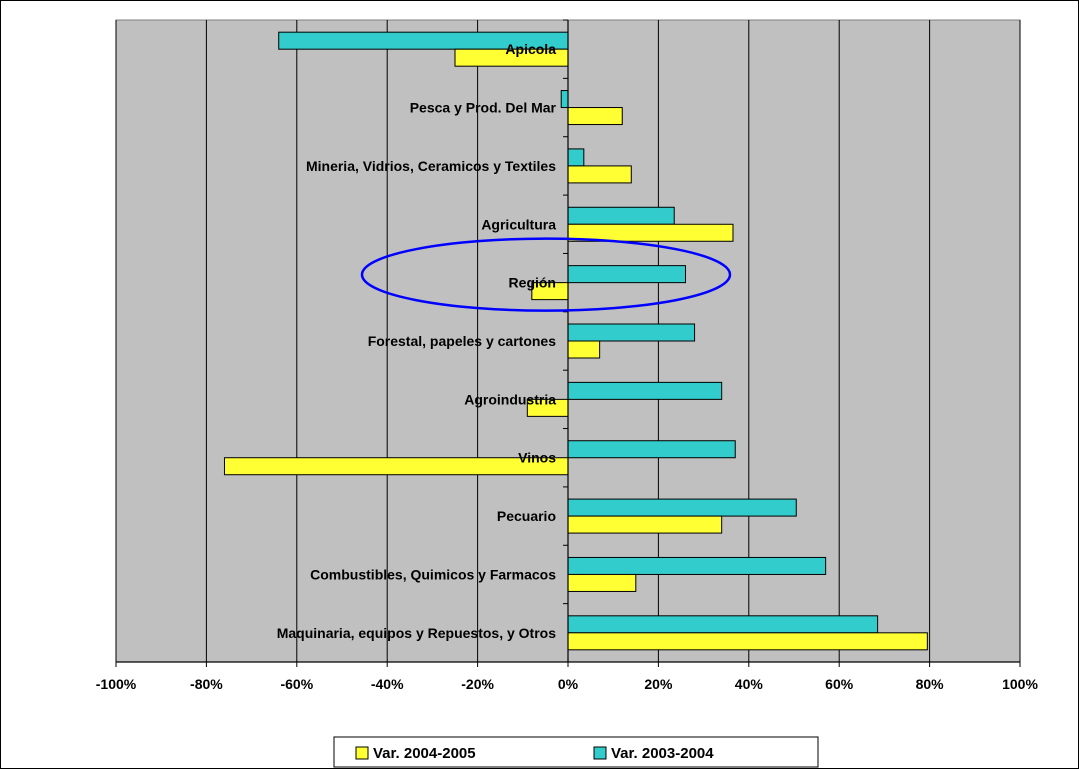  What do you see at coordinates (662, 753) in the screenshot?
I see `legend-label: Var. 2003-2004` at bounding box center [662, 753].